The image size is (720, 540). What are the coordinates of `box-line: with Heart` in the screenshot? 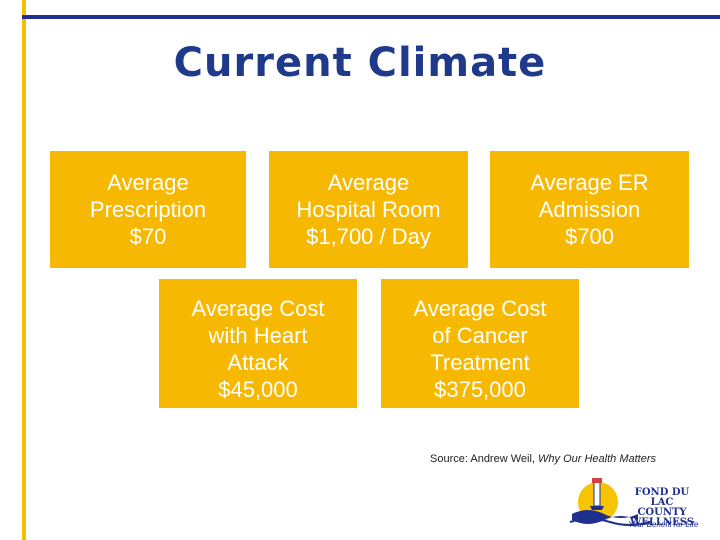 It's located at (258, 335).